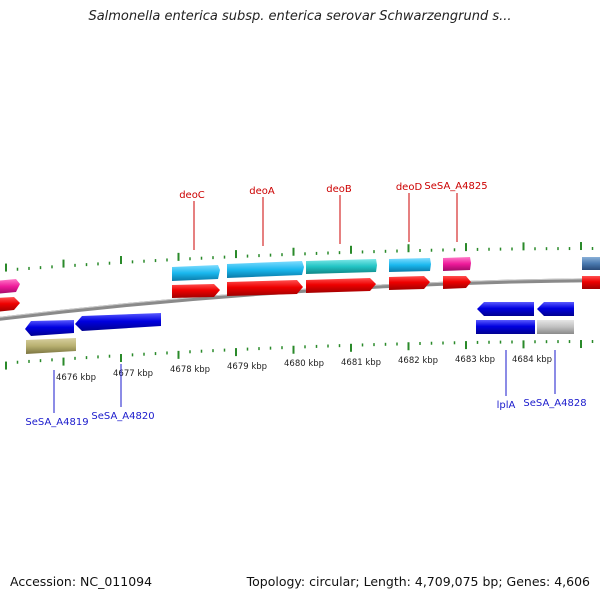  What do you see at coordinates (339, 189) in the screenshot?
I see `gene-label-deoB: deoB` at bounding box center [339, 189].